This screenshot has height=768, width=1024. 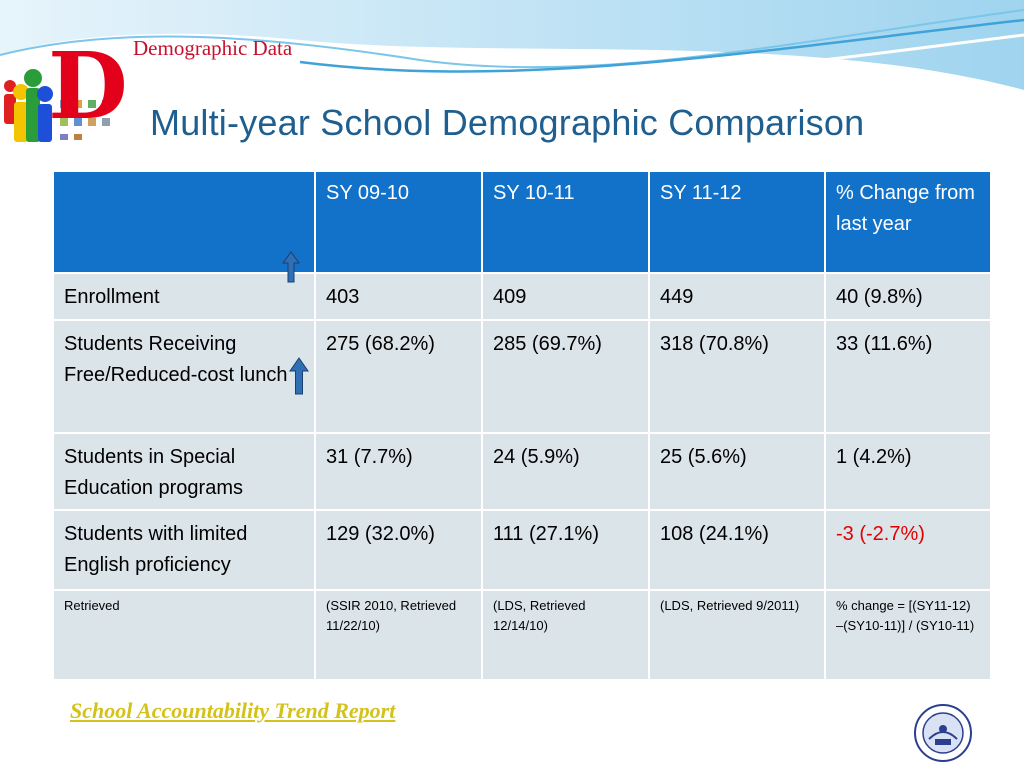 I want to click on people-group-icon, so click(x=57, y=105).